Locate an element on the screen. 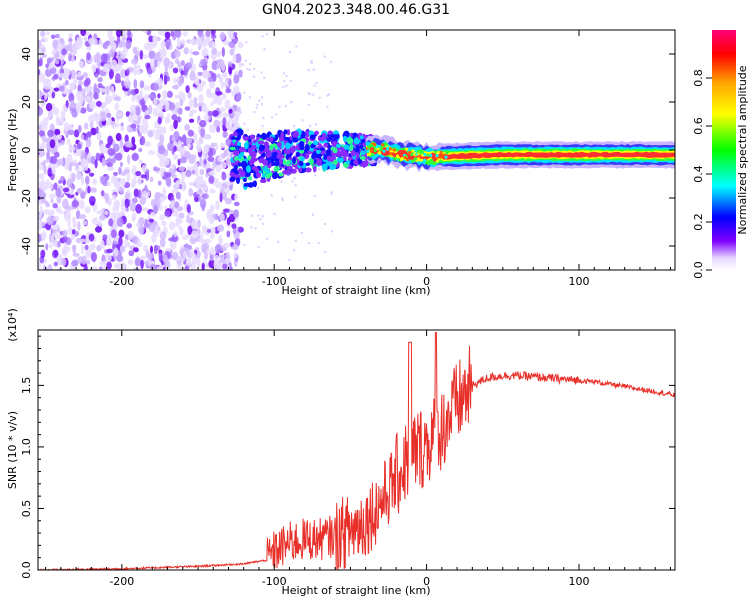 Image resolution: width=750 pixels, height=600 pixels. x-tick-label: 100 is located at coordinates (578, 581).